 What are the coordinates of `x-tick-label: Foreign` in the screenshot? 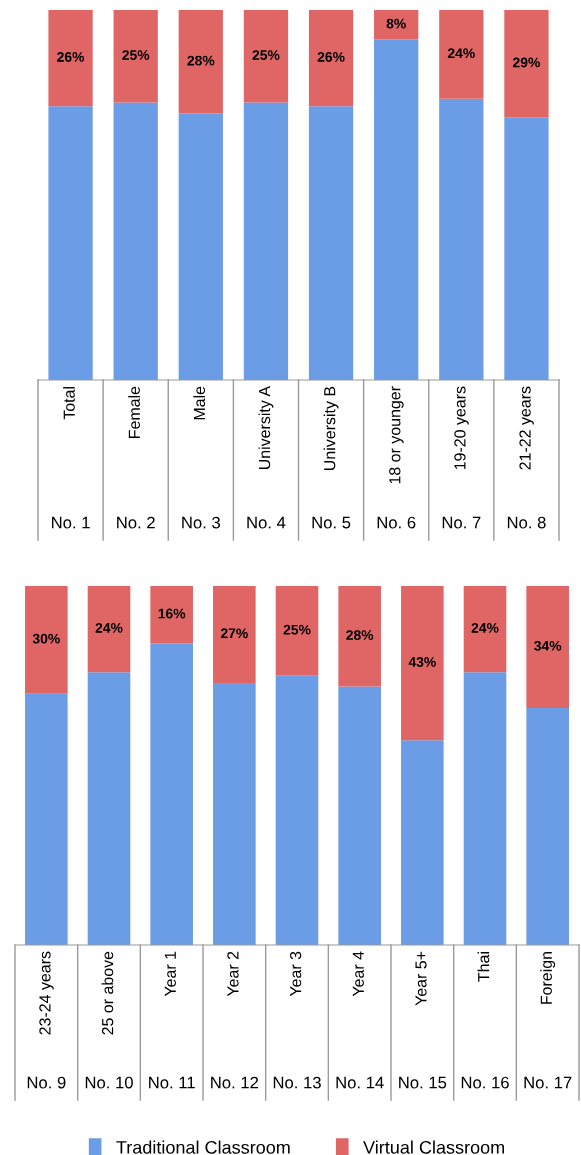 It's located at (548, 978).